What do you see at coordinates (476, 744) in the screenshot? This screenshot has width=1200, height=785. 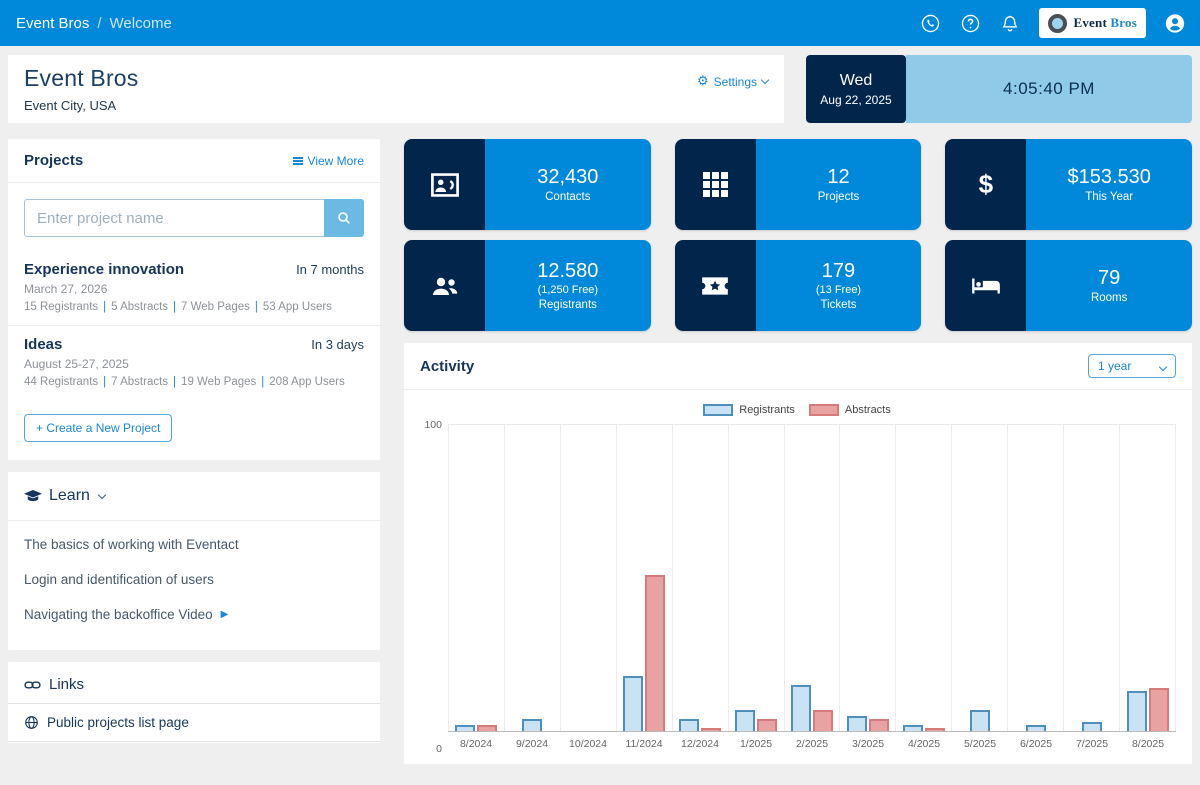 I see `x-axis-tick: 8/2024` at bounding box center [476, 744].